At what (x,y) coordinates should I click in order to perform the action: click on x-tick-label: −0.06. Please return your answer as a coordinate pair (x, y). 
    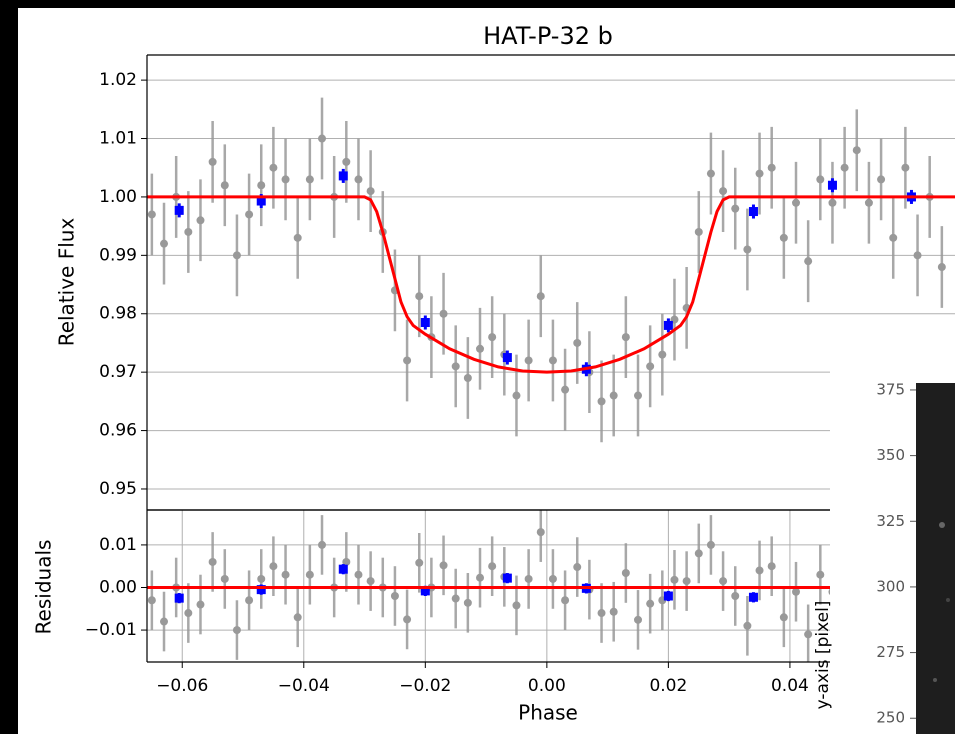
    Looking at the image, I should click on (182, 686).